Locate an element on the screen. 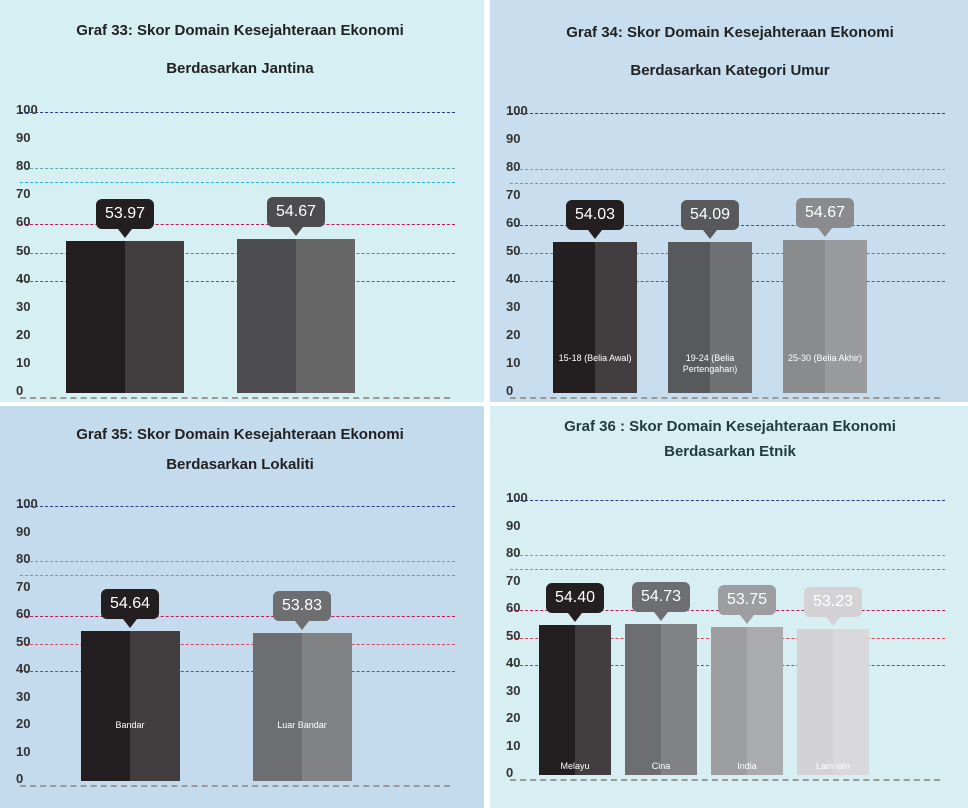  value-label: 54.09 is located at coordinates (710, 219).